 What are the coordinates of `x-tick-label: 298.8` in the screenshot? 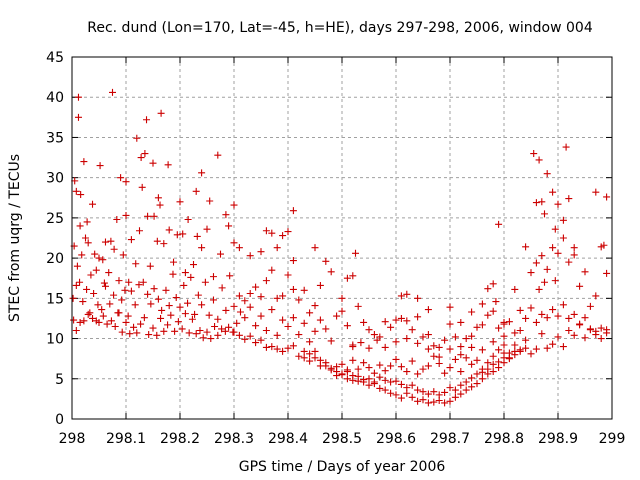 It's located at (504, 439).